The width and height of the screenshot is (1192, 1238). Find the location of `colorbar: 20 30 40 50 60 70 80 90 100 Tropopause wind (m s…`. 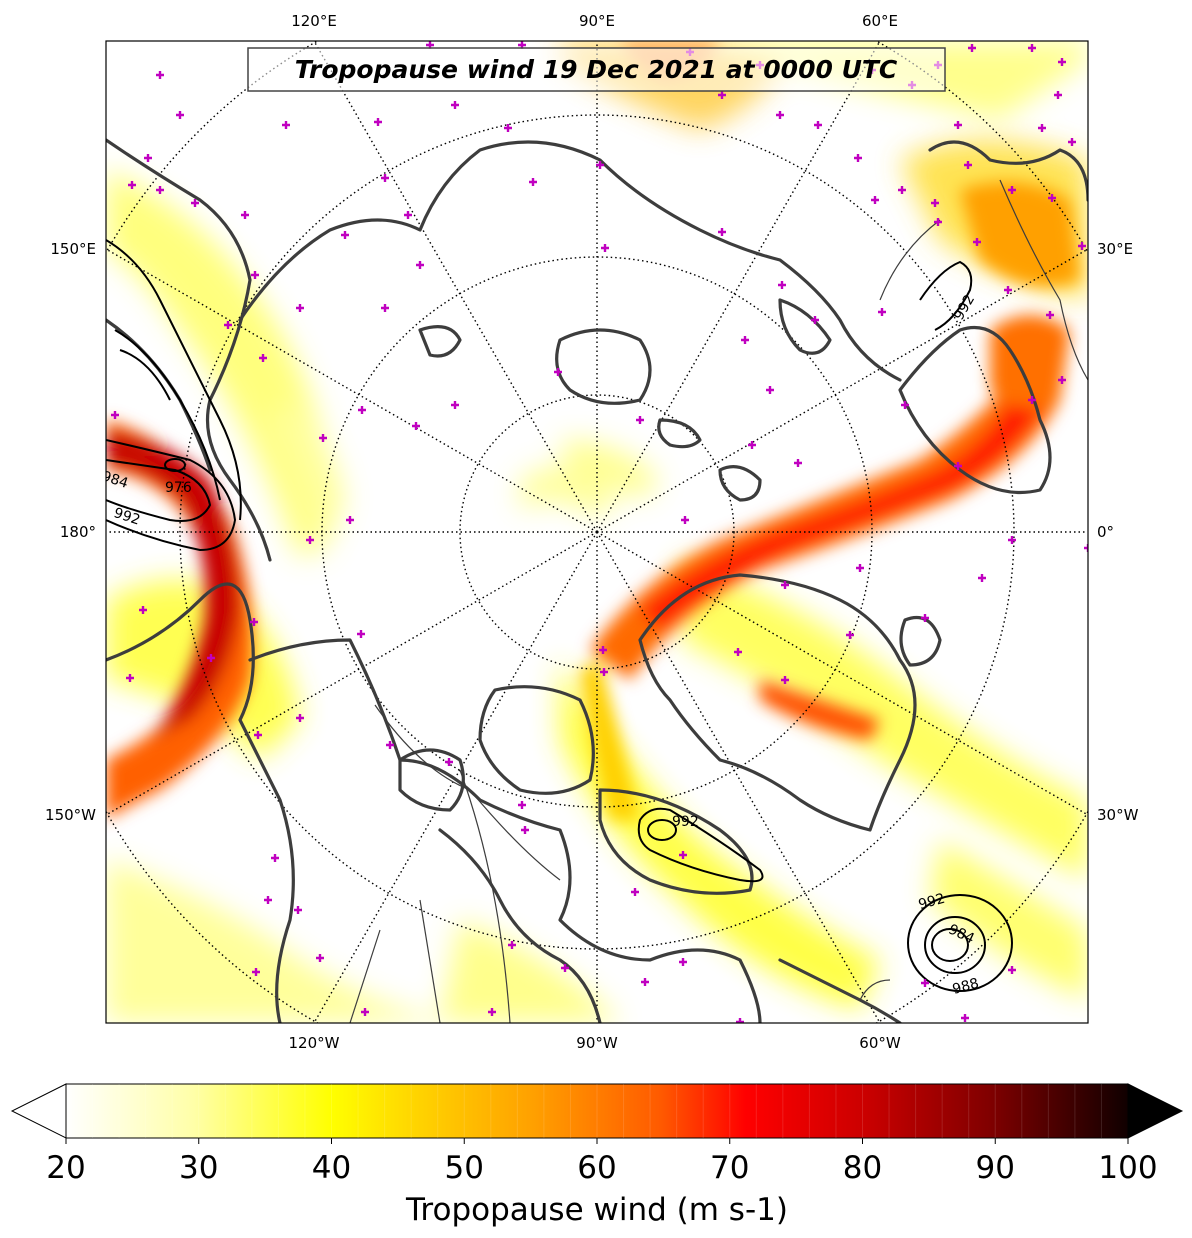

colorbar: 20 30 40 50 60 70 80 90 100 Tropopause wind (m s… is located at coordinates (597, 1155).